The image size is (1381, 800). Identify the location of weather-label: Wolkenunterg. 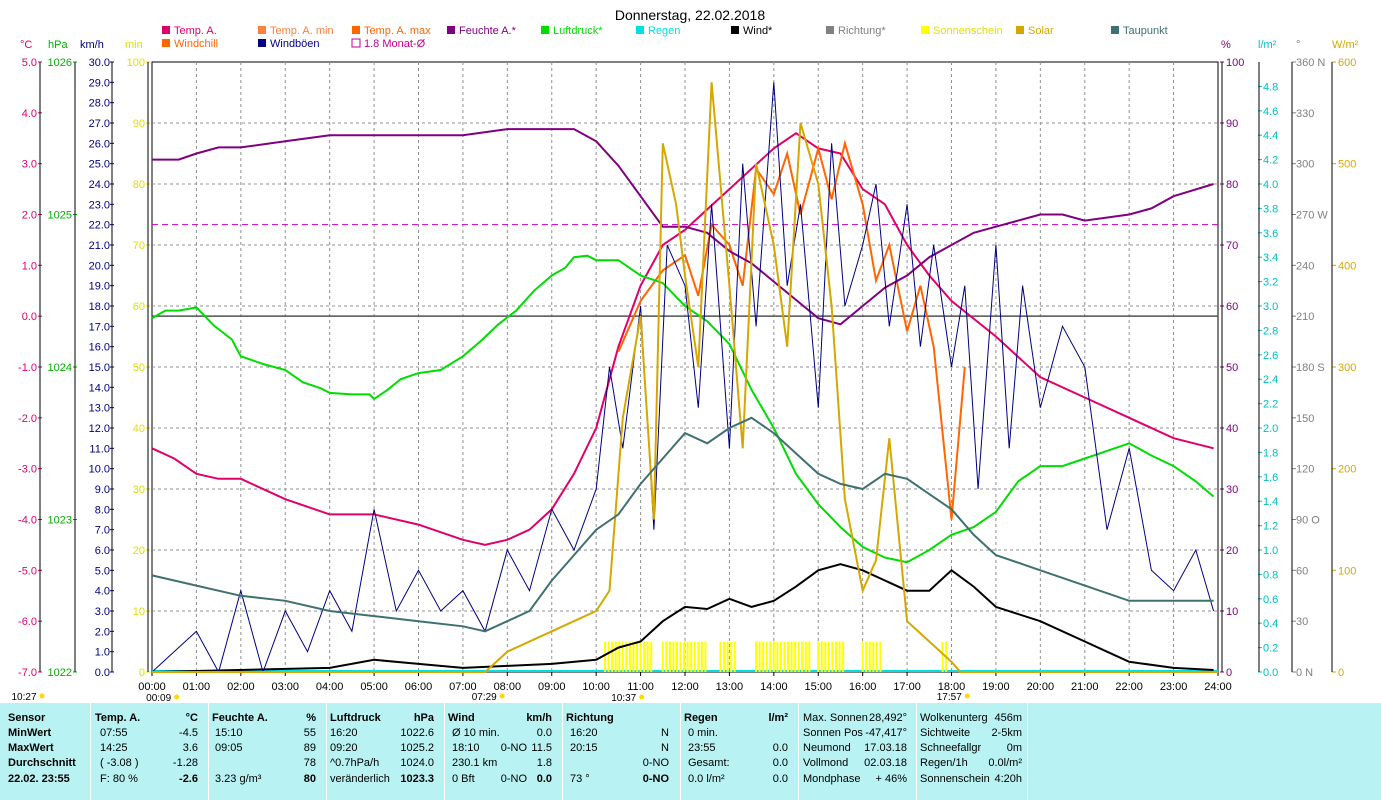
(954, 718).